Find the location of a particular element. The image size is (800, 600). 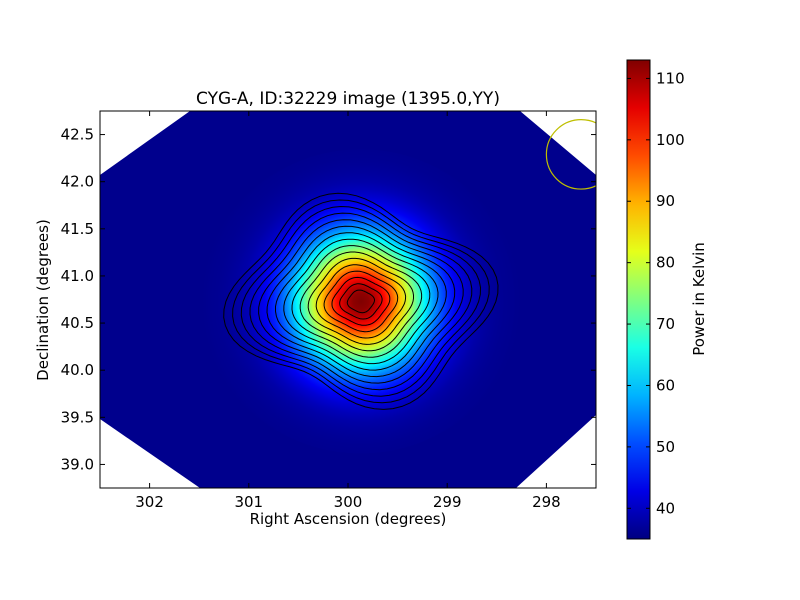

beam-circle is located at coordinates (570, 154).